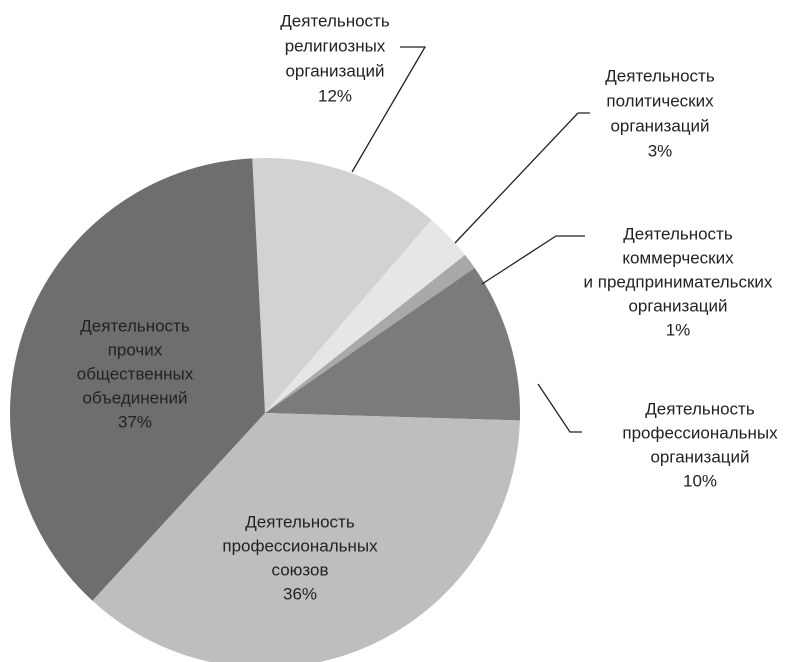 The image size is (804, 662). I want to click on value-label: 1%, so click(678, 329).